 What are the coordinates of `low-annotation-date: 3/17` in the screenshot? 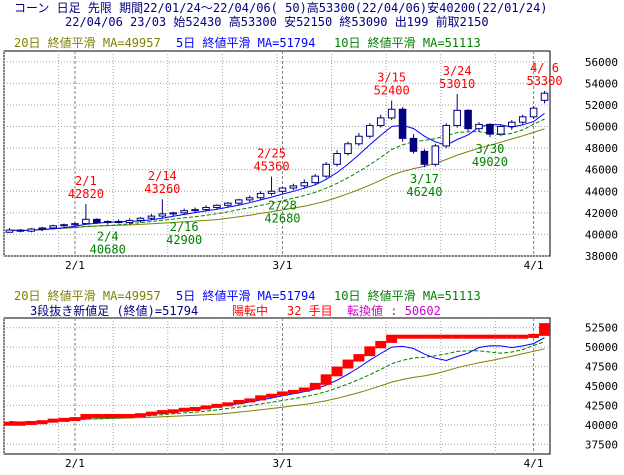 It's located at (424, 179).